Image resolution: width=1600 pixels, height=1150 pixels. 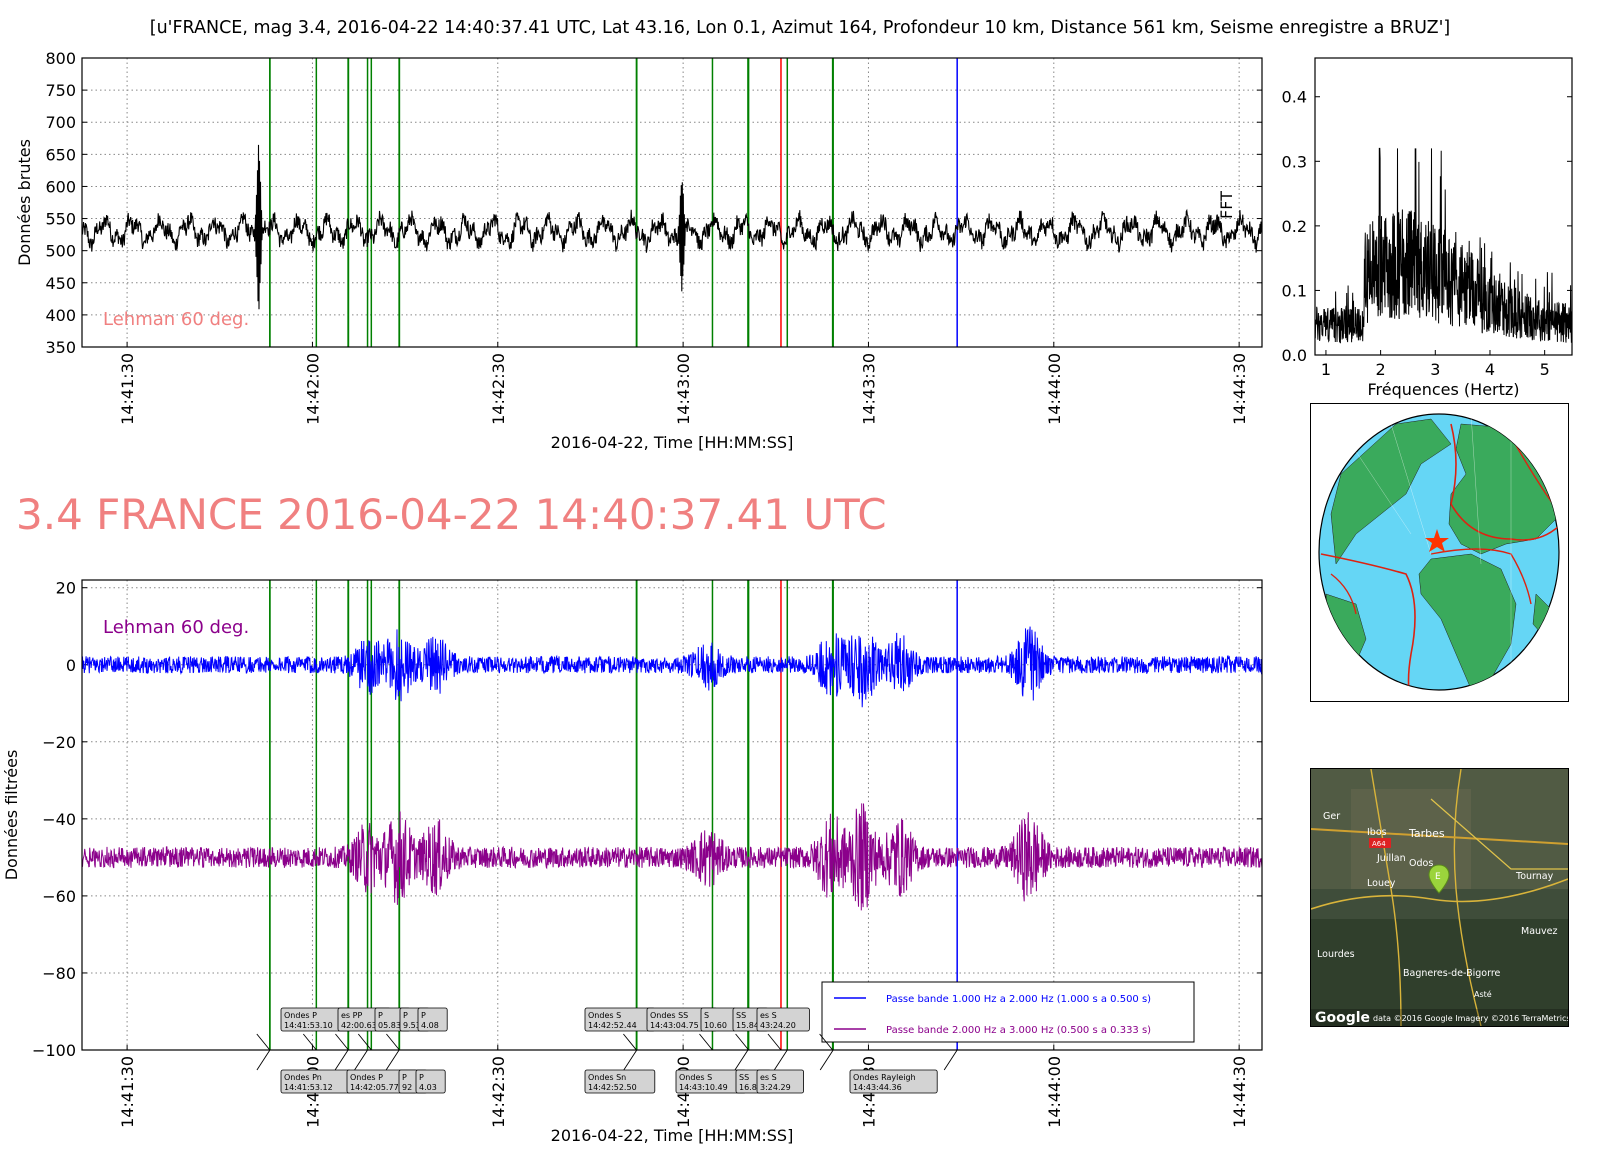 What do you see at coordinates (1443, 245) in the screenshot?
I see `fft-trace` at bounding box center [1443, 245].